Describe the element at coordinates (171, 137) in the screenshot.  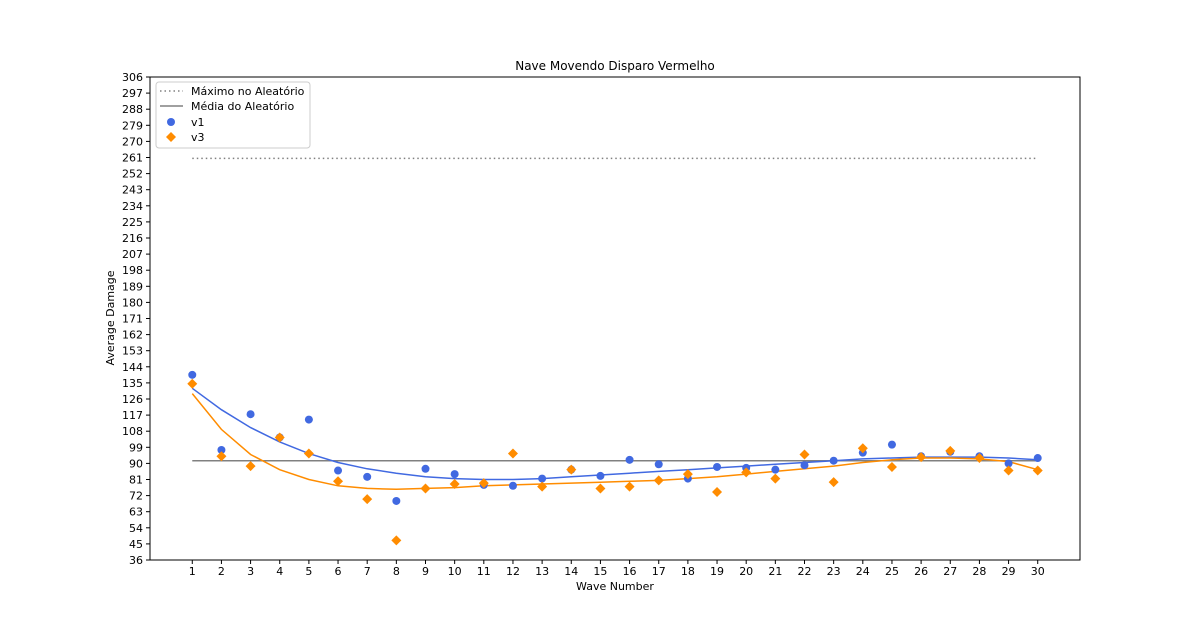
I see `legend-marker-v3` at that location.